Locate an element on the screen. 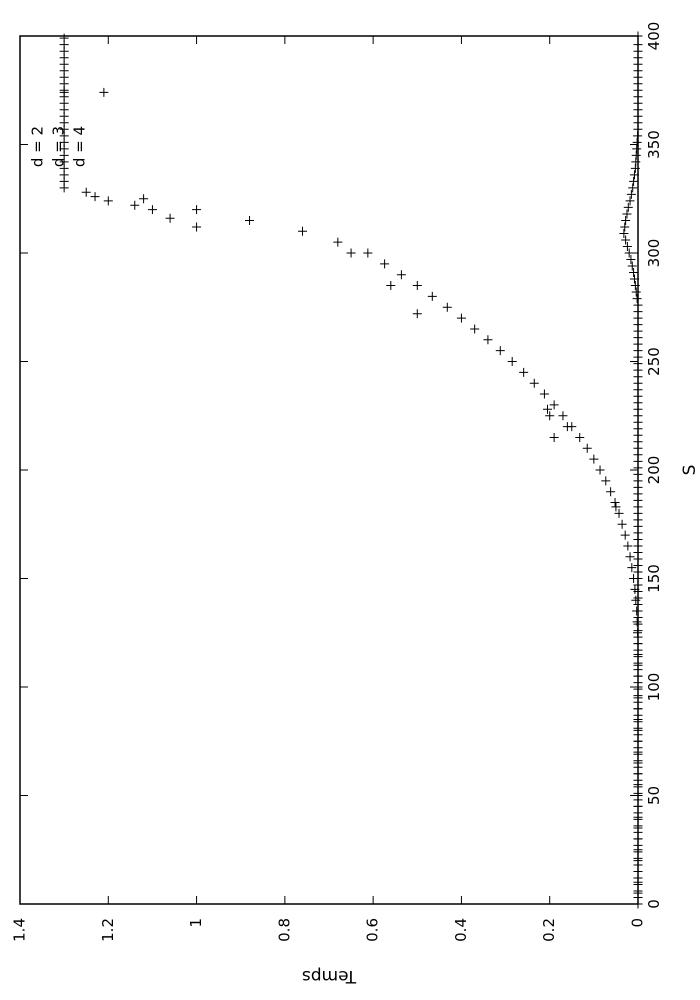 The height and width of the screenshot is (1000, 700). legend-label: d = 2 is located at coordinates (38, 146).